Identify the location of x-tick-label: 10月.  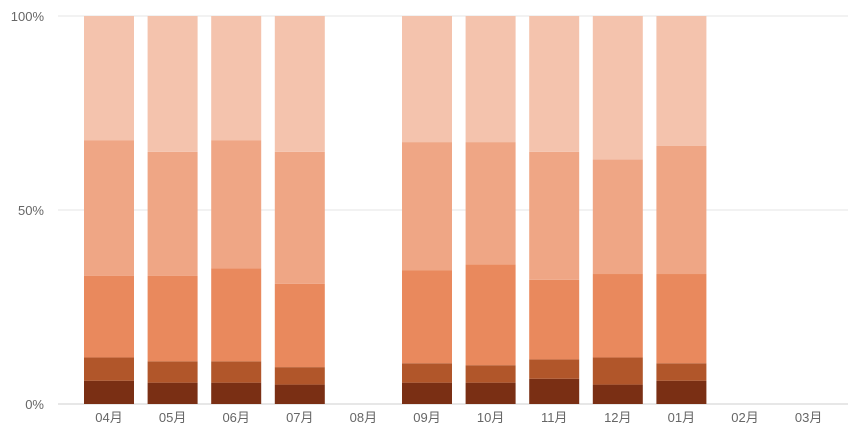
(490, 417).